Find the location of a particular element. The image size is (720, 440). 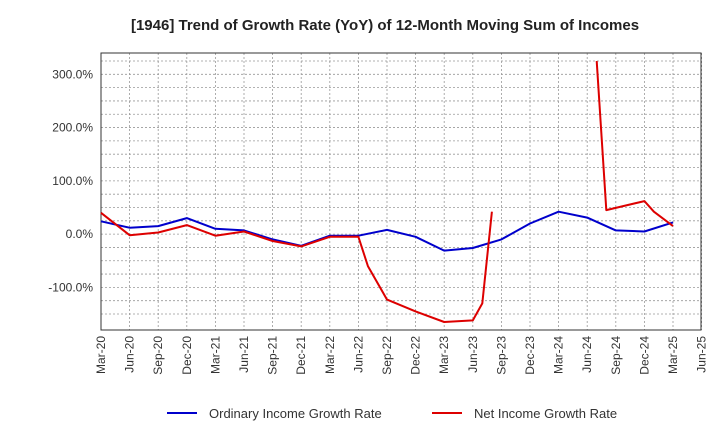

x-tick-label: Sep-23 is located at coordinates (501, 355).